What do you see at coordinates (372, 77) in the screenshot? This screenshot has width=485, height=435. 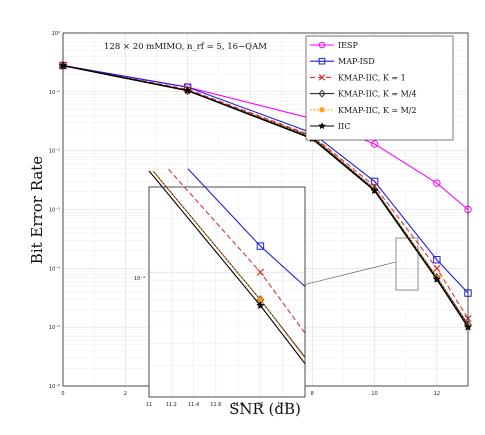 I see `legend-label: KMAP-IIC, K = 1` at bounding box center [372, 77].